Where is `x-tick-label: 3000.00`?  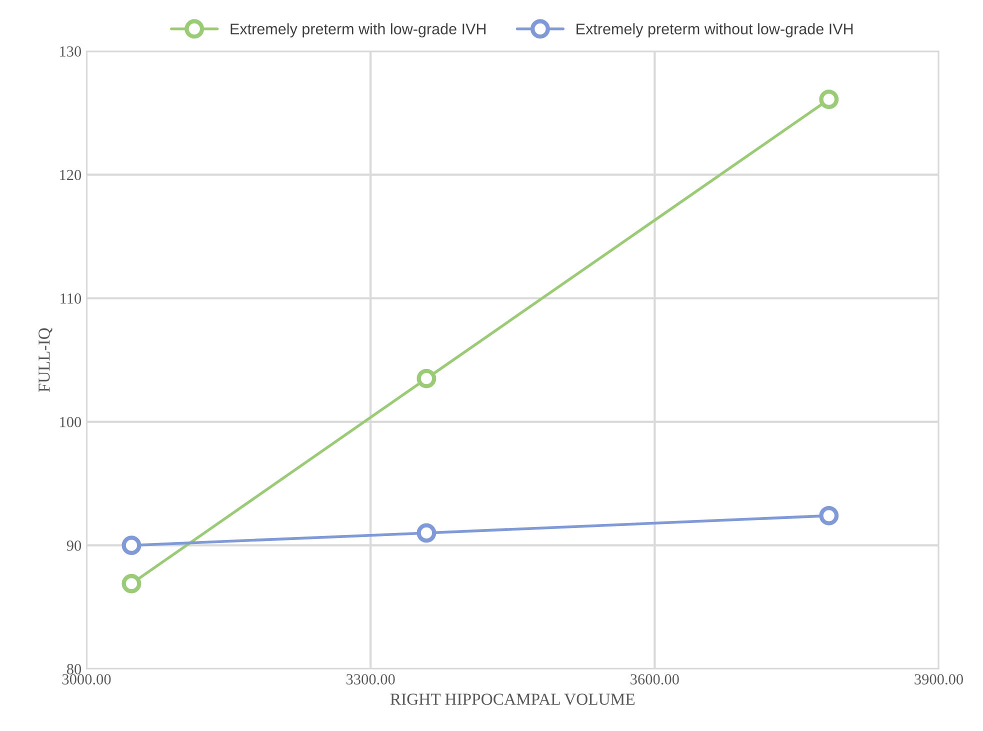
x-tick-label: 3000.00 is located at coordinates (86, 679).